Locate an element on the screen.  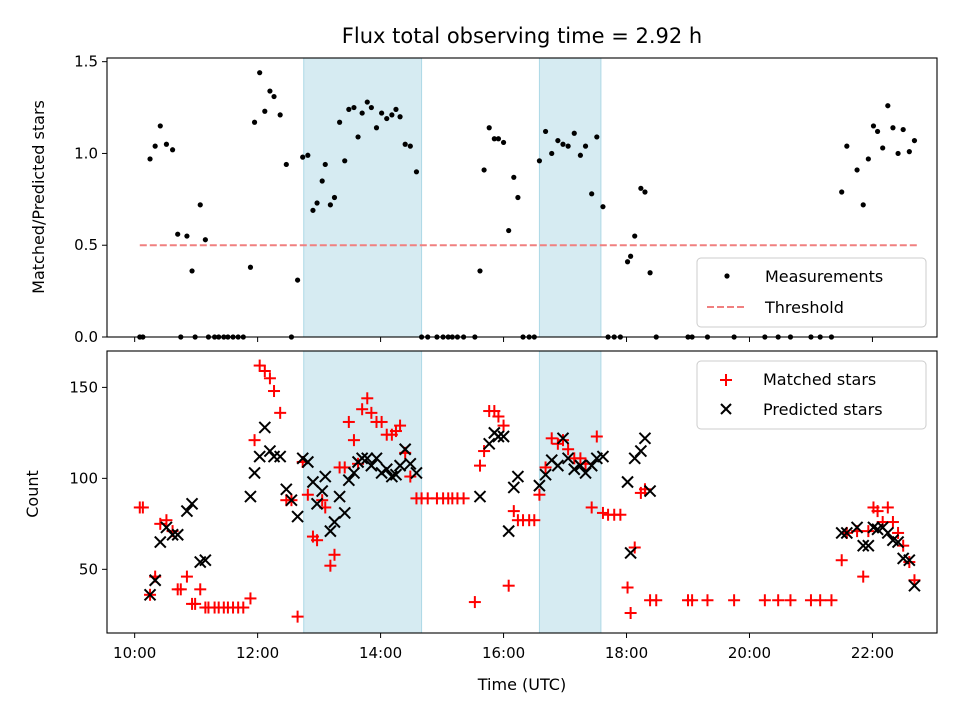
x-tick-label: 18:00 is located at coordinates (626, 653).